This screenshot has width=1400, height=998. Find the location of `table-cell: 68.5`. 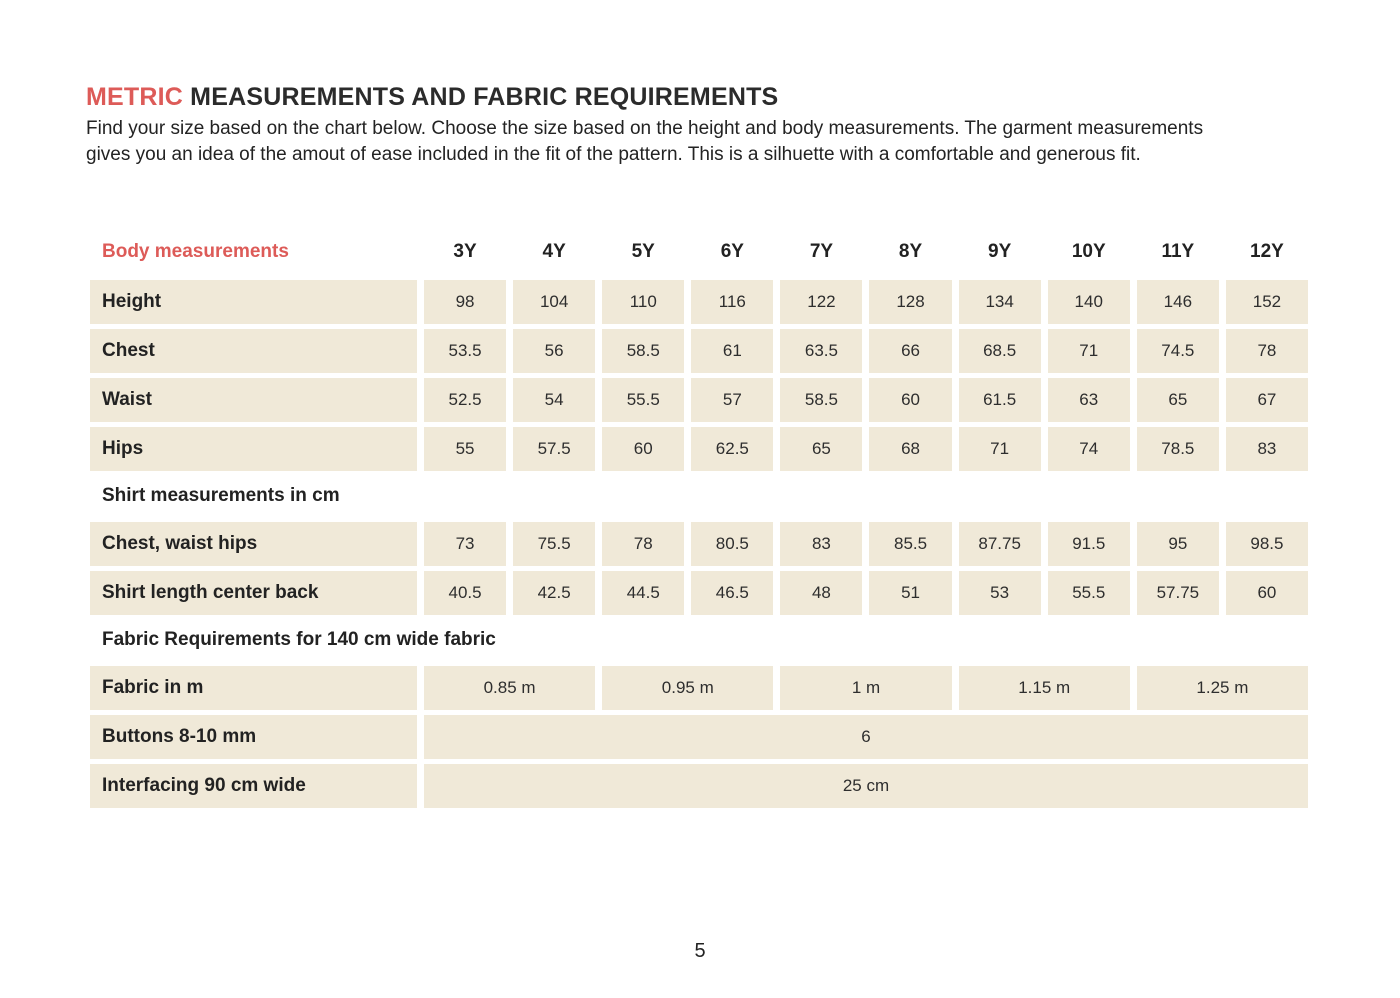

table-cell: 68.5 is located at coordinates (999, 351).